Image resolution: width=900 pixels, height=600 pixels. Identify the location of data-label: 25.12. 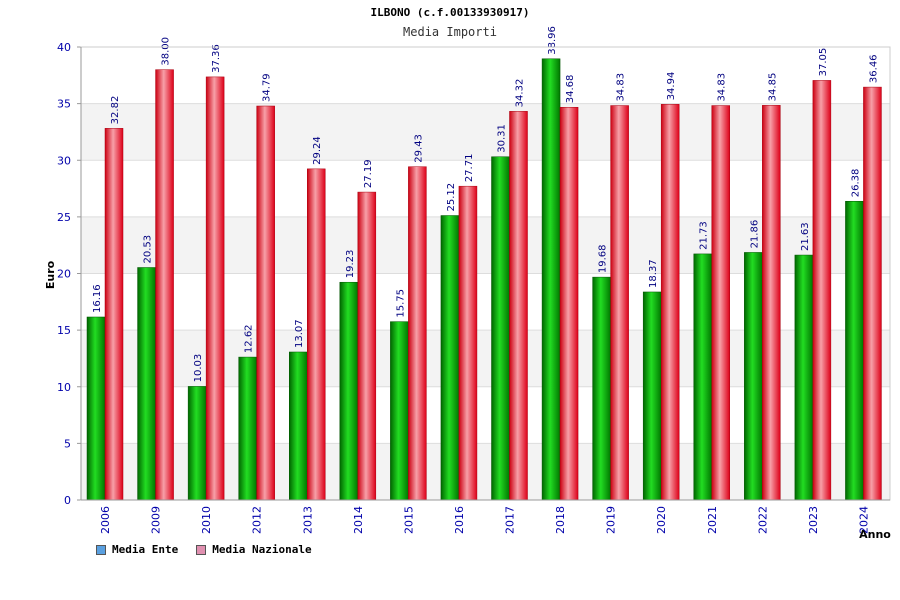
(451, 197).